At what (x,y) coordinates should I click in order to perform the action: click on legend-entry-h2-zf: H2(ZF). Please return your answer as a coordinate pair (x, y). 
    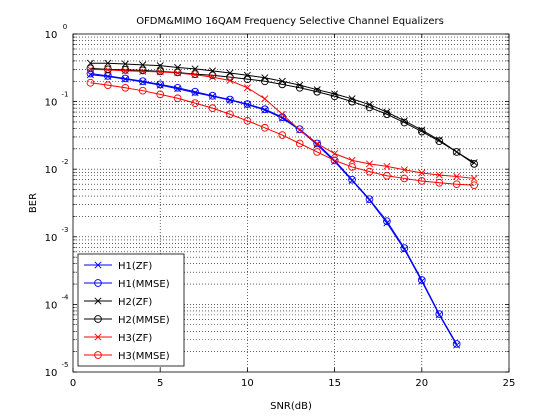
    Looking at the image, I should click on (118, 302).